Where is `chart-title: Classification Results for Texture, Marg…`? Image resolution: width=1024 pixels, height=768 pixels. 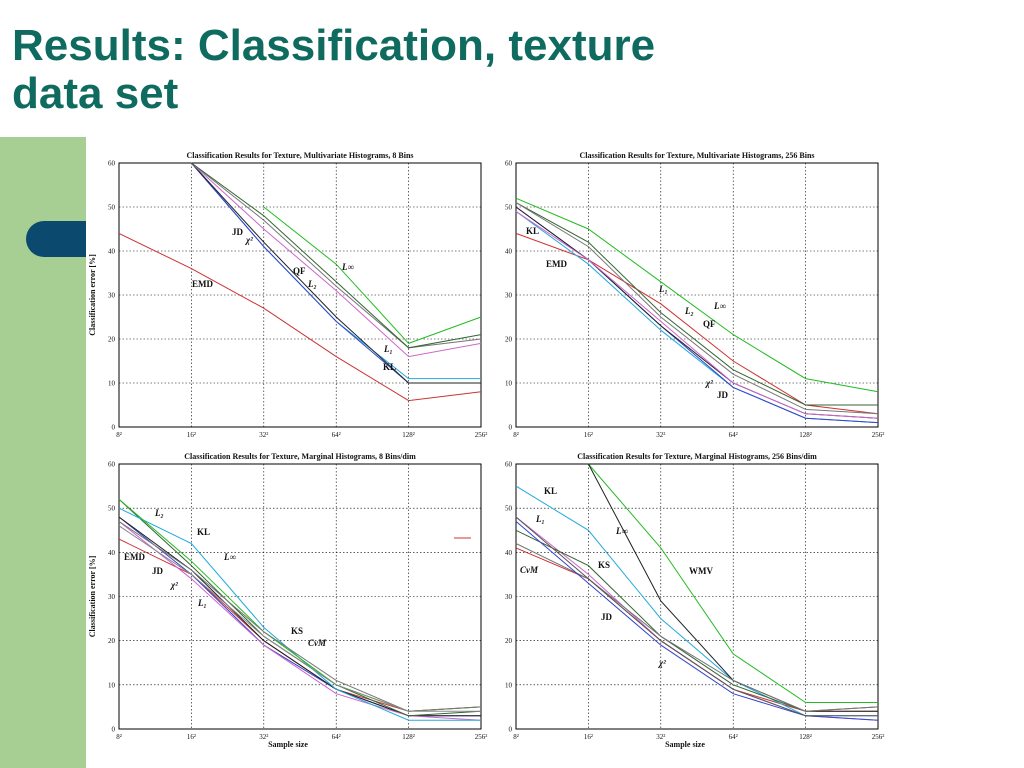 chart-title: Classification Results for Texture, Marg… is located at coordinates (300, 456).